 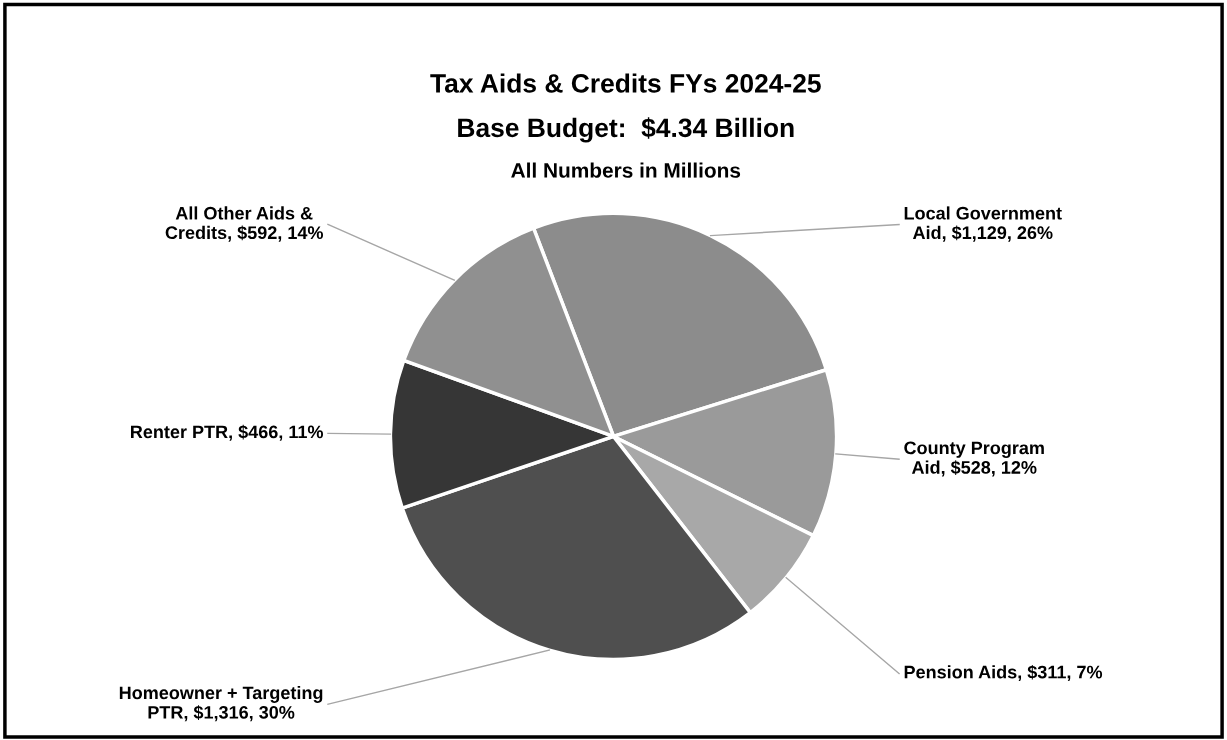 What do you see at coordinates (974, 459) in the screenshot?
I see `slice-label: County Program Aid, $528, 12%` at bounding box center [974, 459].